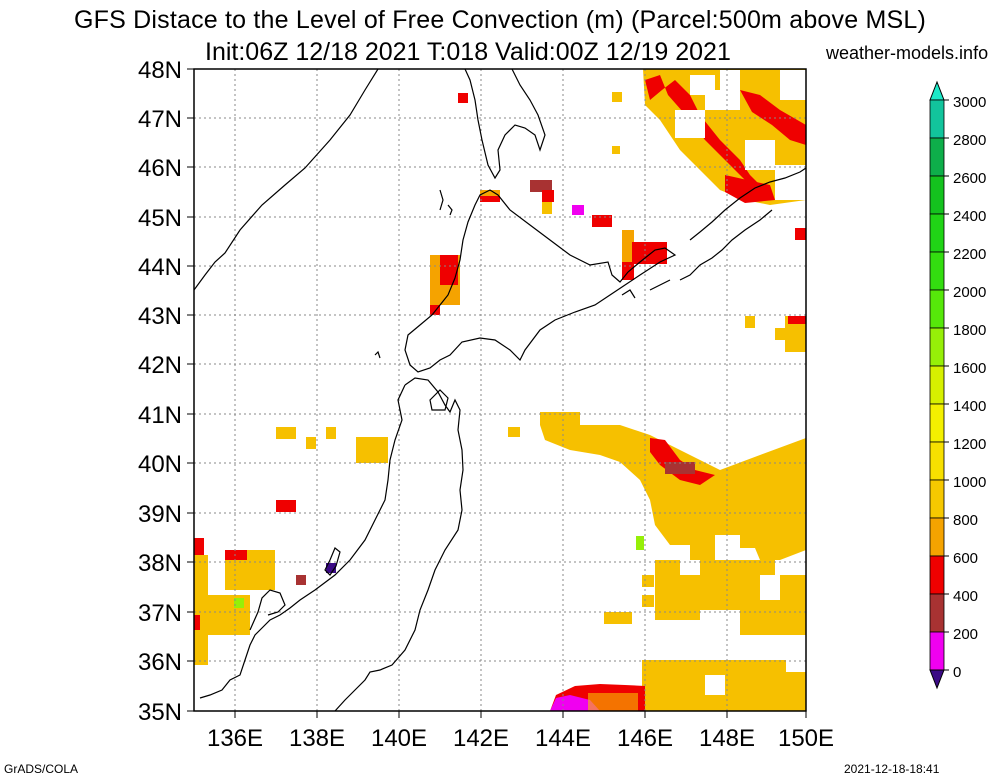  Describe the element at coordinates (937, 90) in the screenshot. I see `colorbar-top-arrow` at that location.